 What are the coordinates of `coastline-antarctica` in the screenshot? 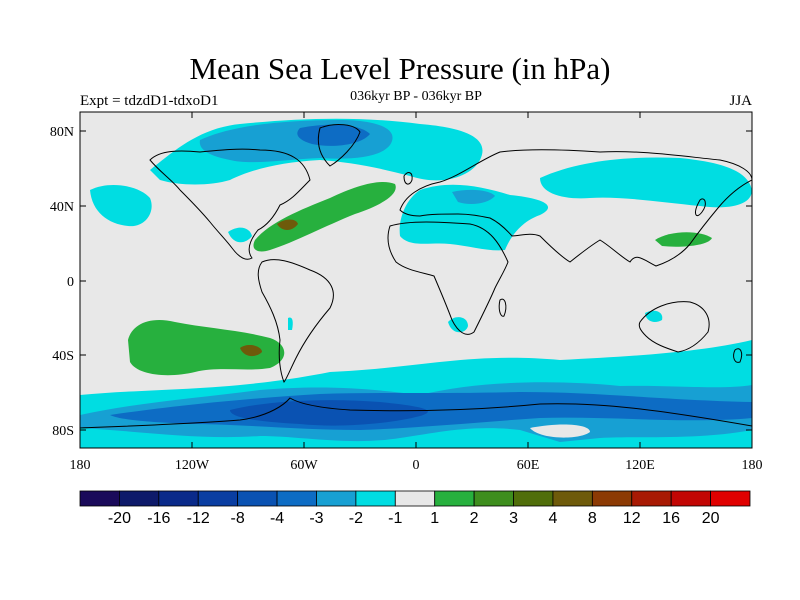 It's located at (416, 413).